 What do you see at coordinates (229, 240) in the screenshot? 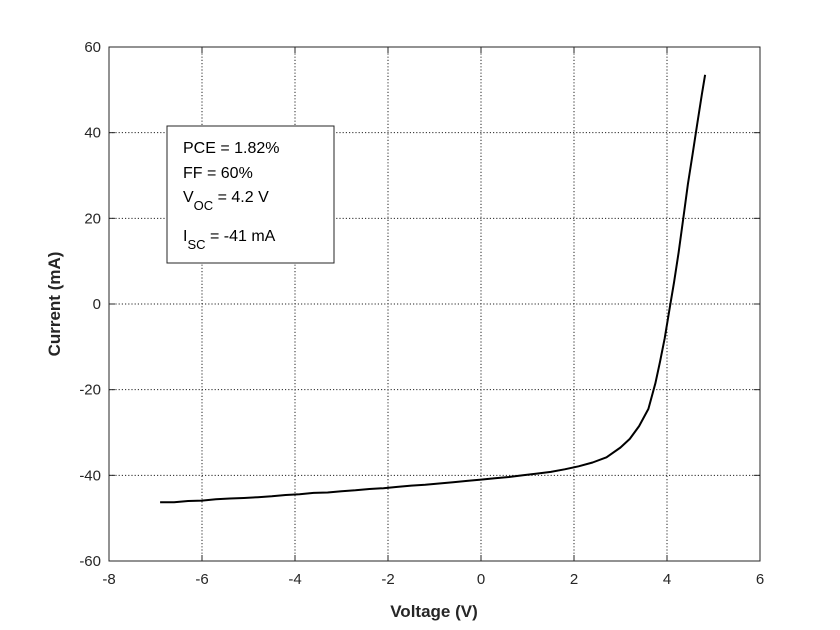
I see `annotation-line: ISC = -41 mA` at bounding box center [229, 240].